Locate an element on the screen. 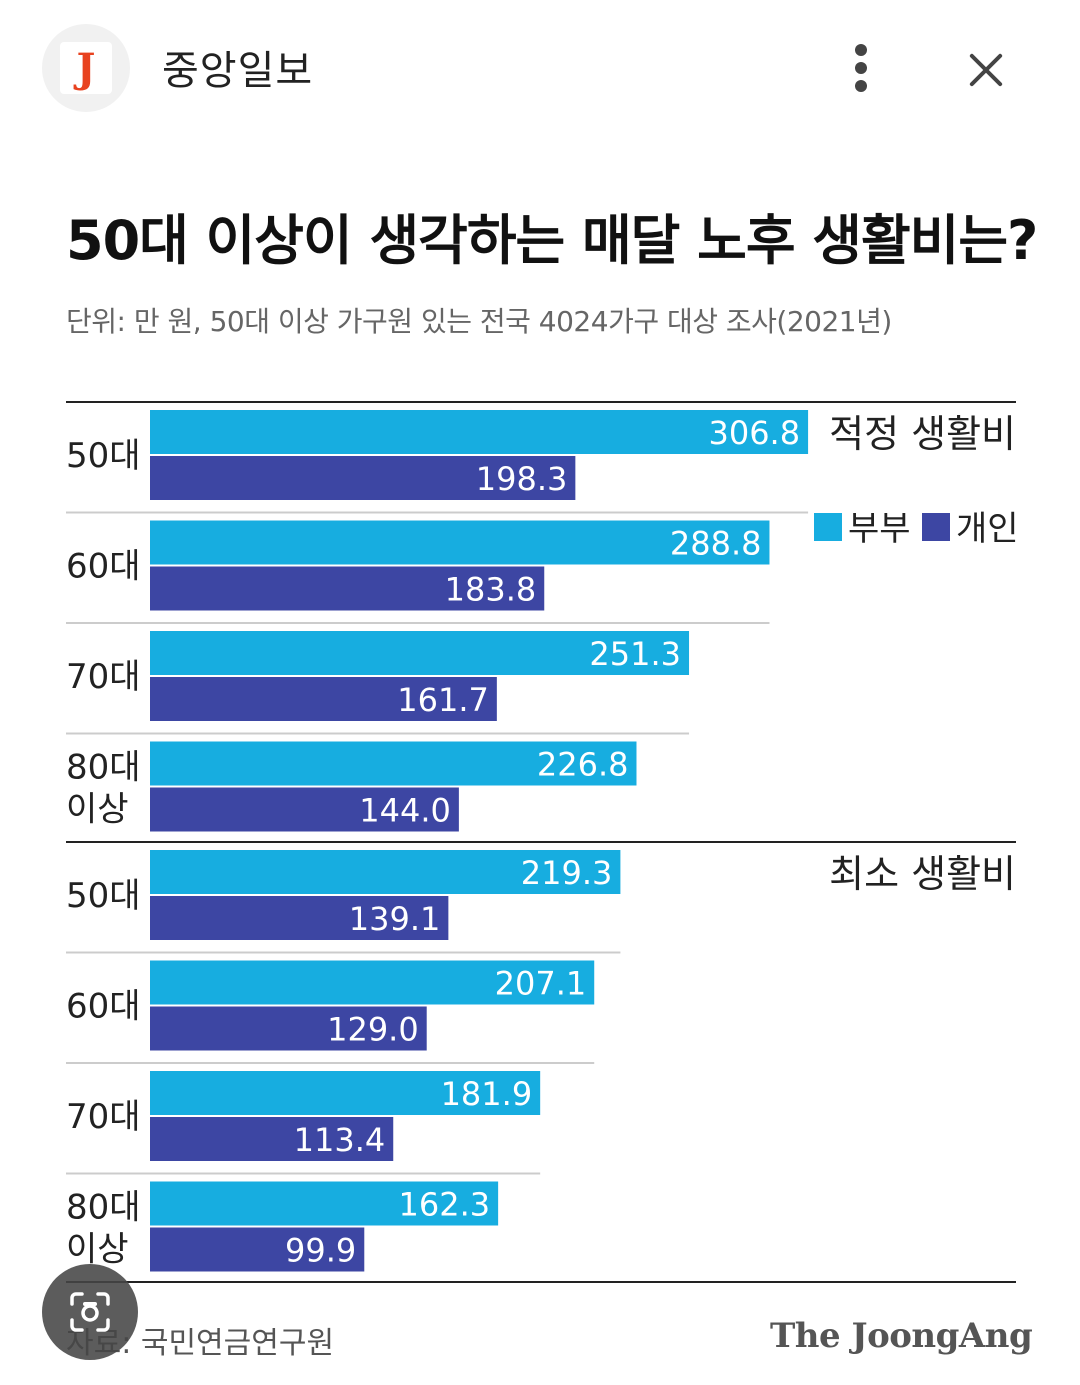 Image resolution: width=1080 pixels, height=1385 pixels. publisher-logo: J is located at coordinates (86, 68).